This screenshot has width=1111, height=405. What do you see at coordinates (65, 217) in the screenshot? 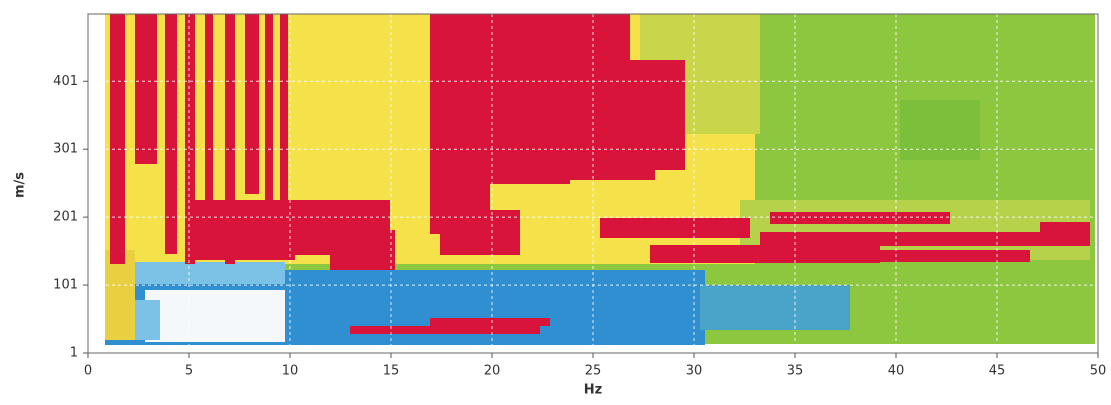
I see `y-tick-label: 201` at bounding box center [65, 217].